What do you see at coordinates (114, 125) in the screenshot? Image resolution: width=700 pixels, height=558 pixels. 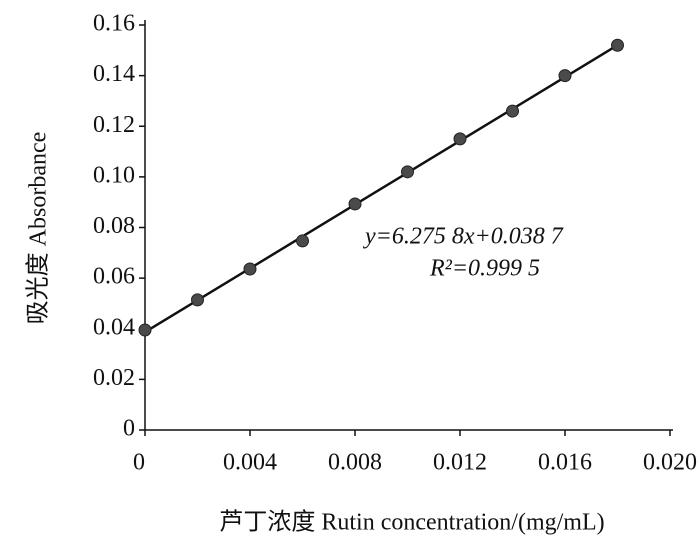 I see `y-tick-label: 0.12` at bounding box center [114, 125].